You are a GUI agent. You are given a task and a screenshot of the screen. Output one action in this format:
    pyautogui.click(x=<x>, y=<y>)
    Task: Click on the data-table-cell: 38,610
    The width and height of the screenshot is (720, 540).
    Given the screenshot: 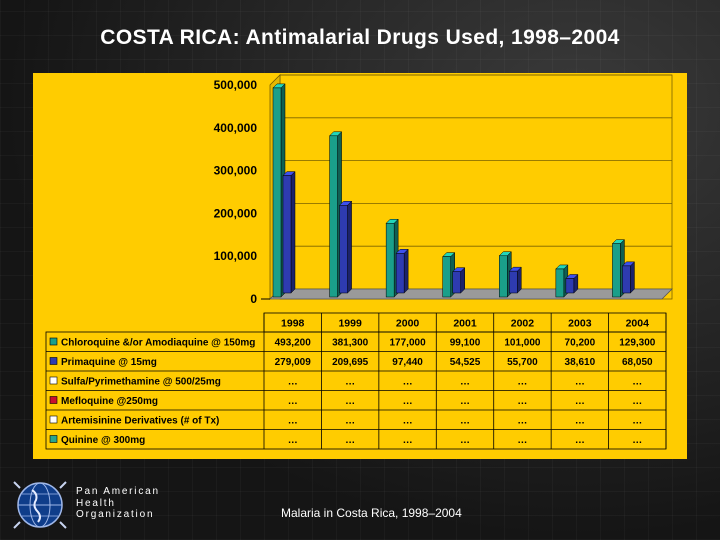 What is the action you would take?
    pyautogui.click(x=580, y=362)
    